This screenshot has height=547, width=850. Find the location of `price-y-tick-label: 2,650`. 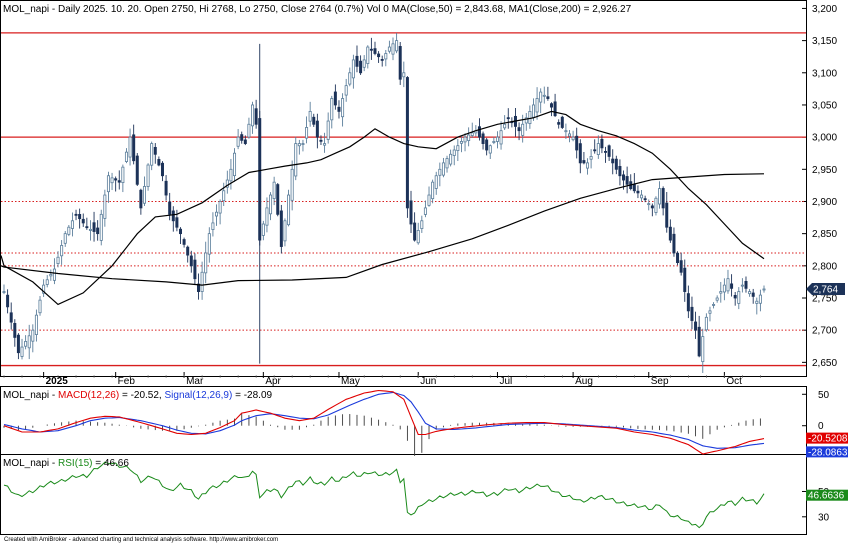

price-y-tick-label: 2,650 is located at coordinates (824, 363).